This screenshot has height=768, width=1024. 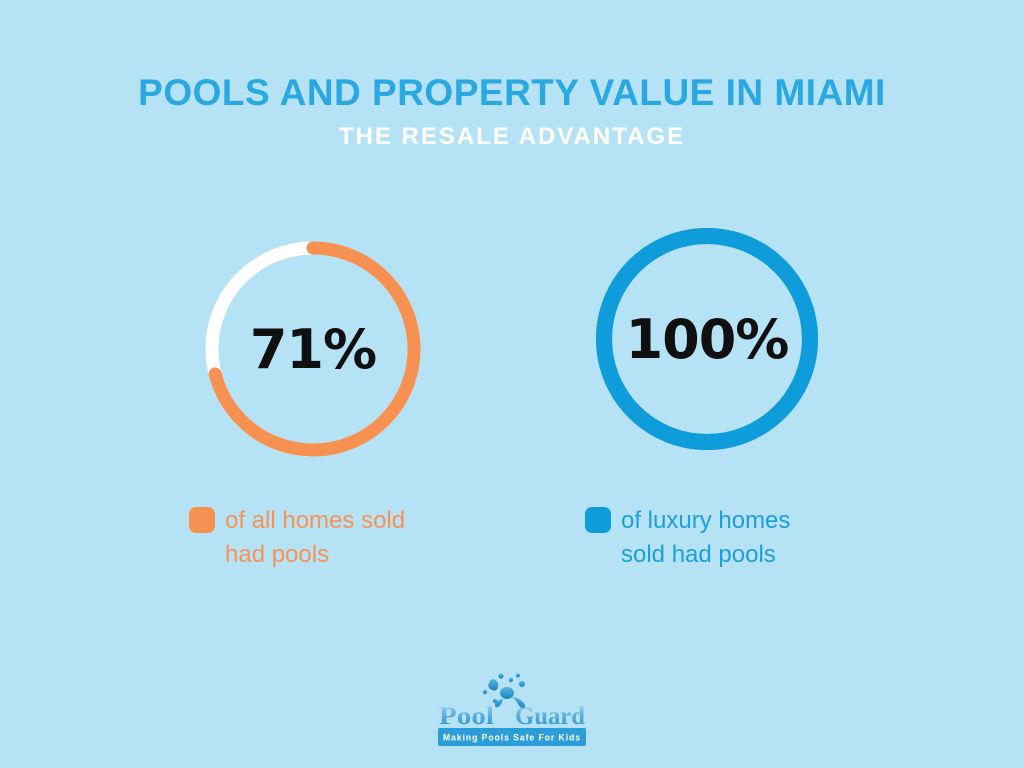 What do you see at coordinates (504, 690) in the screenshot?
I see `water-splash-icon` at bounding box center [504, 690].